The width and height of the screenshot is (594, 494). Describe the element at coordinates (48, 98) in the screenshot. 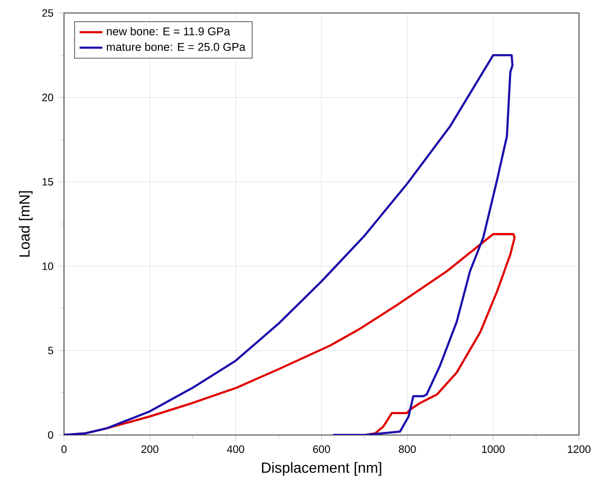

I see `y-tick-label: 20` at that location.